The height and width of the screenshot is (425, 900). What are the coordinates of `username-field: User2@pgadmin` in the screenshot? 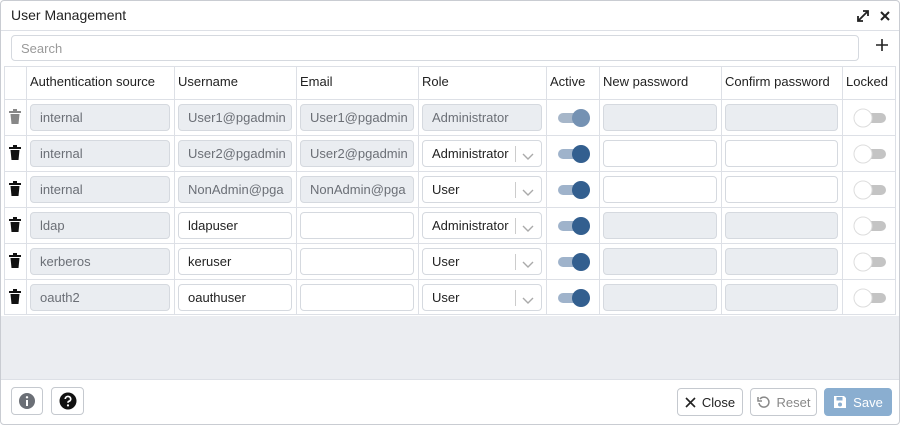 It's located at (235, 153).